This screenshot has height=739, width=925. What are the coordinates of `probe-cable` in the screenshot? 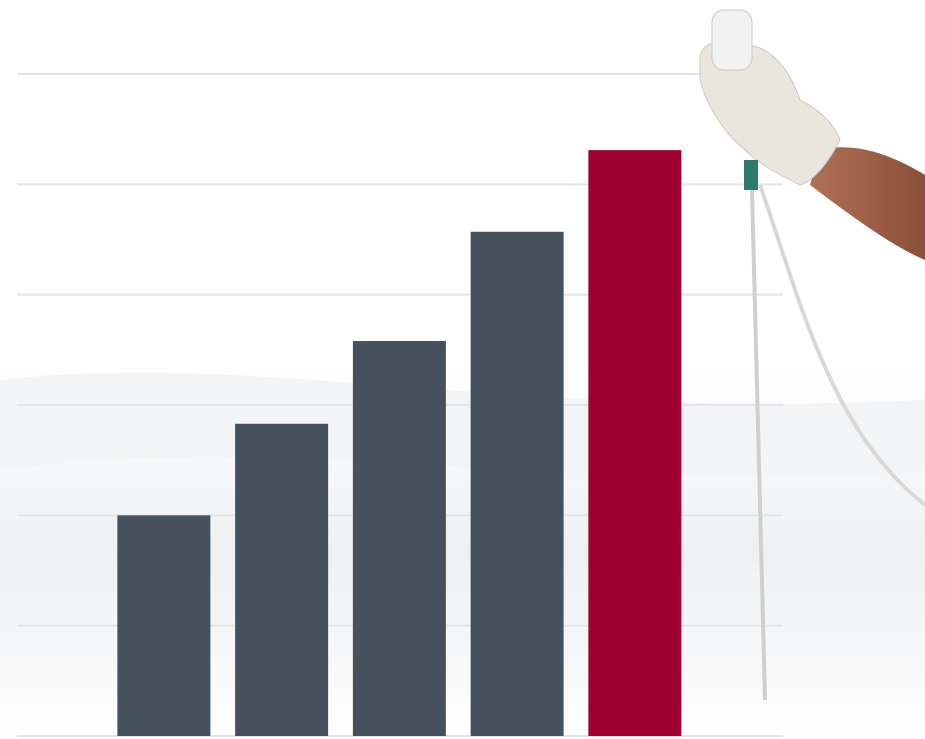 It's located at (841, 345).